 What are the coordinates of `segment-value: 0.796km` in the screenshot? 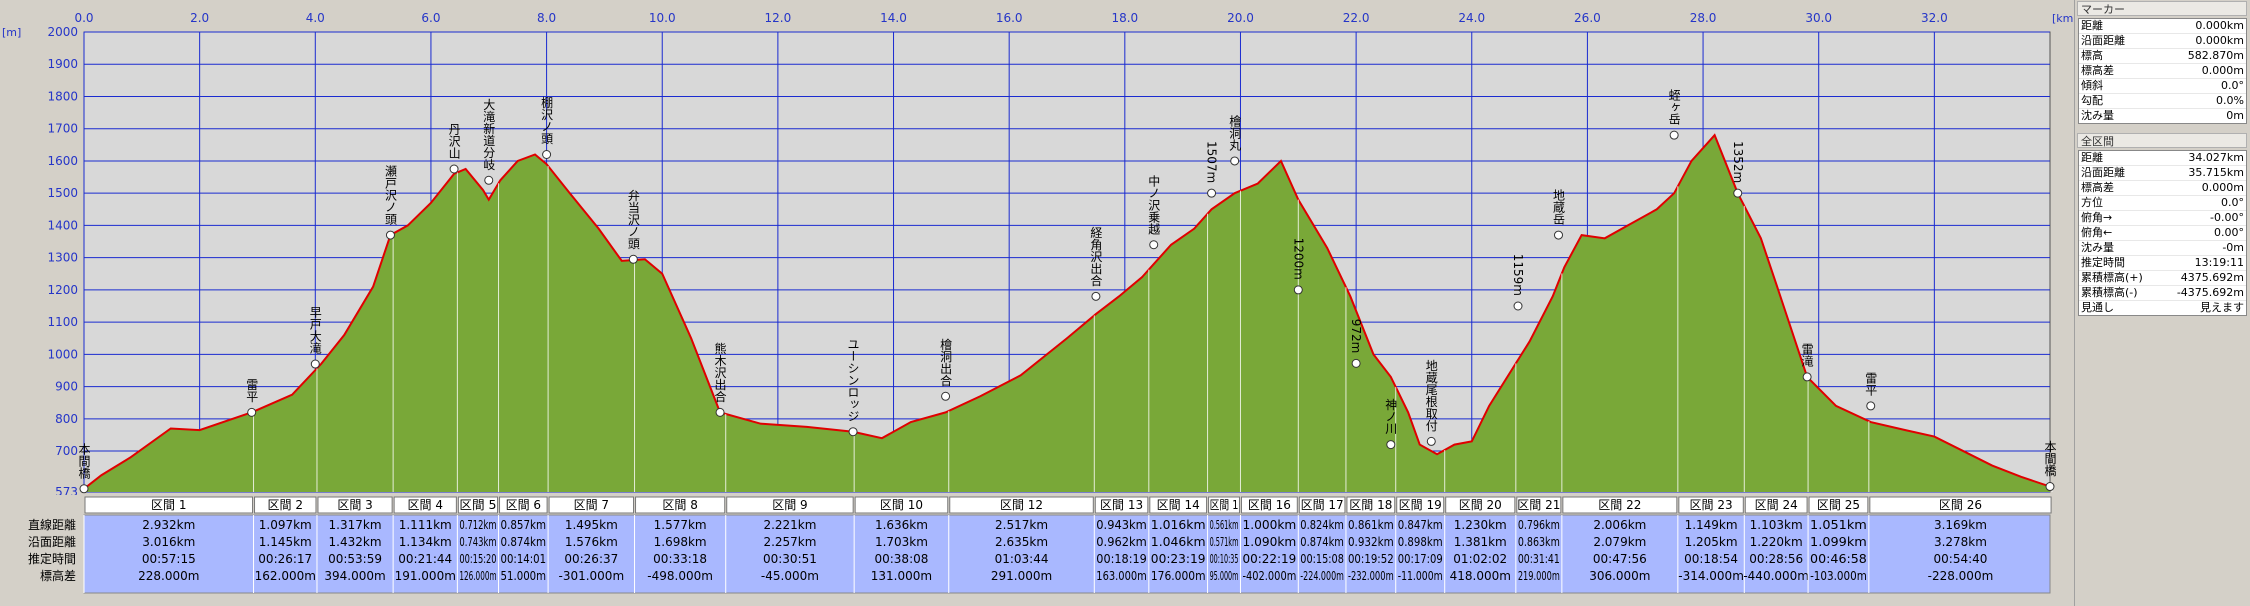 It's located at (1539, 525).